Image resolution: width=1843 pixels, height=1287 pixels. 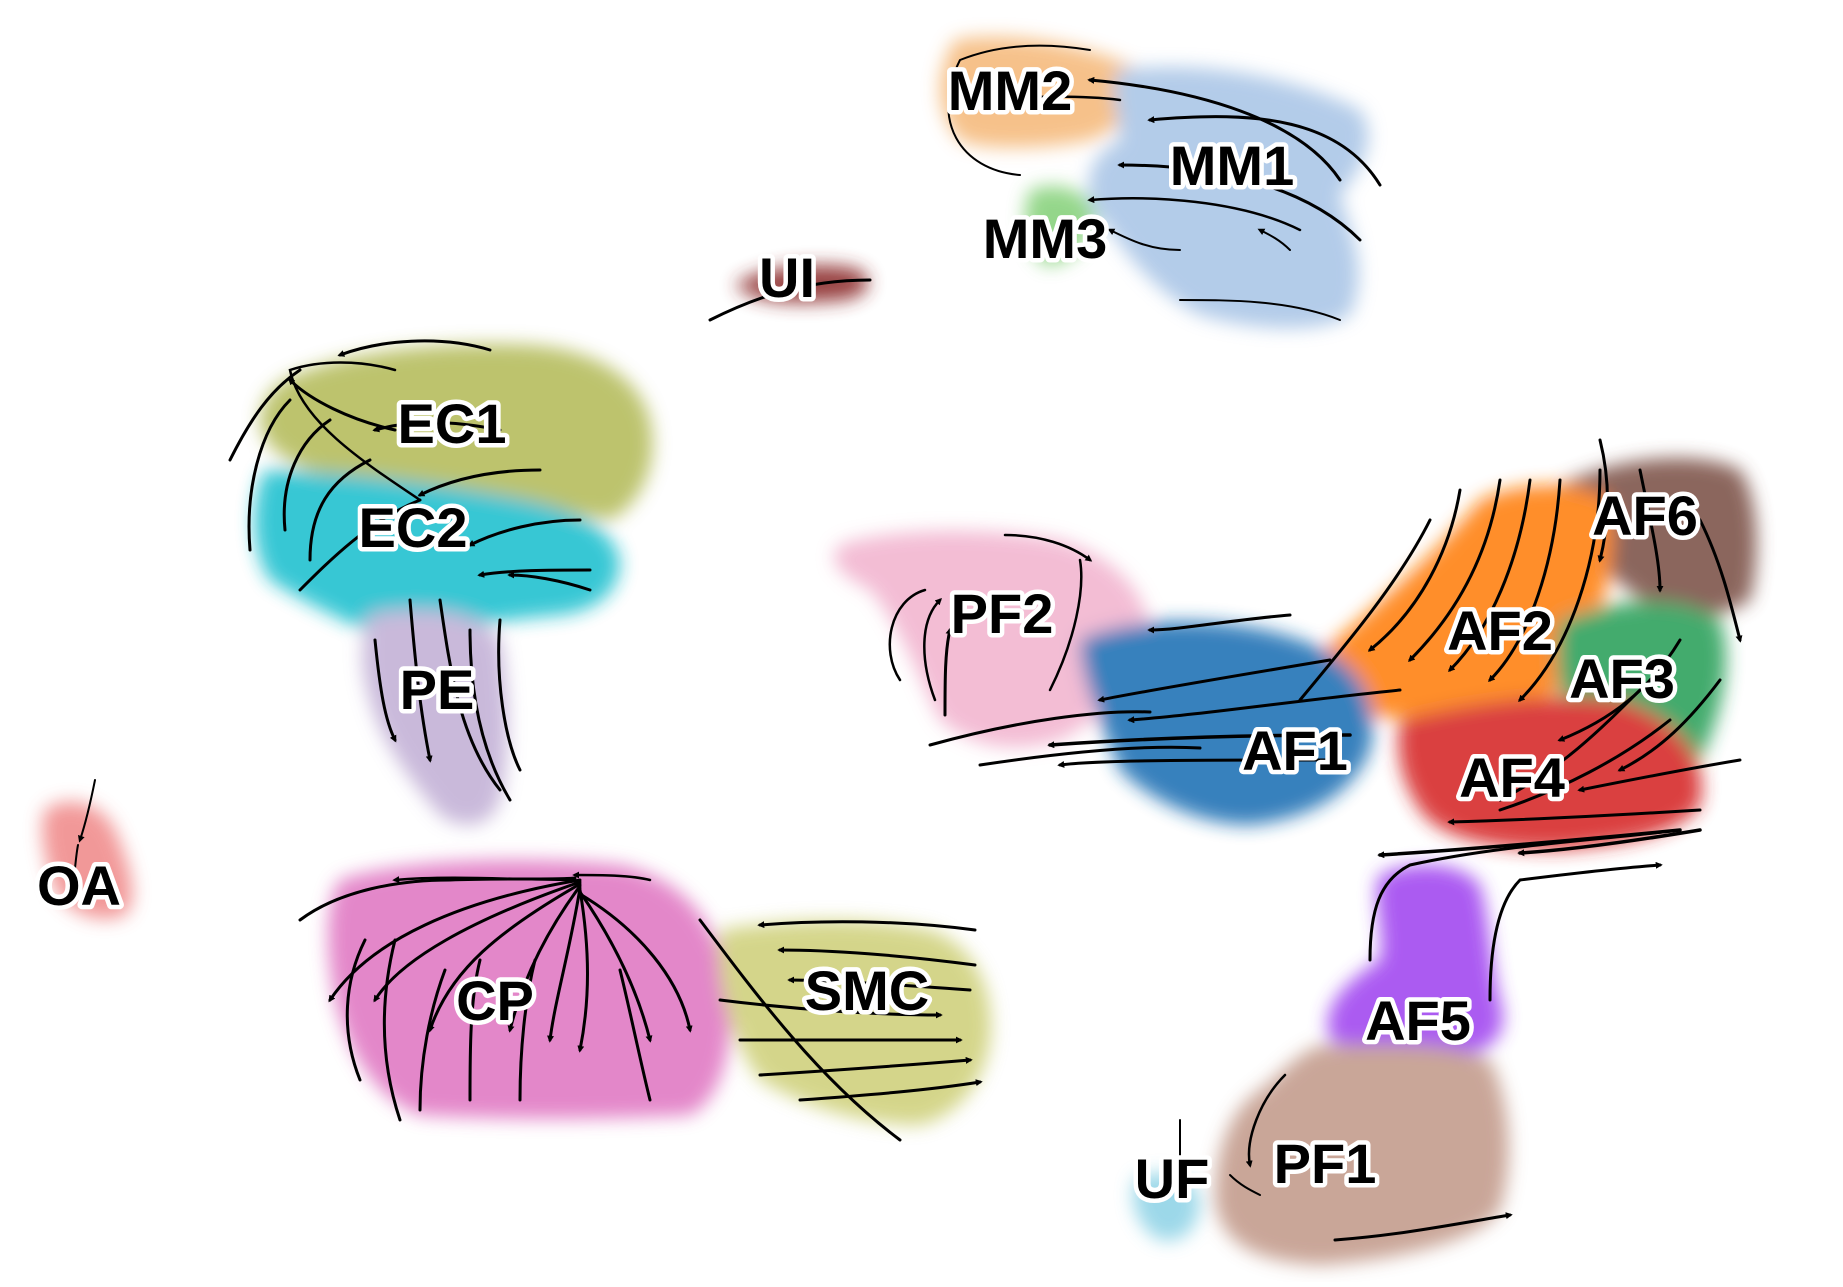 What do you see at coordinates (1325, 1163) in the screenshot?
I see `cluster-label: PF1` at bounding box center [1325, 1163].